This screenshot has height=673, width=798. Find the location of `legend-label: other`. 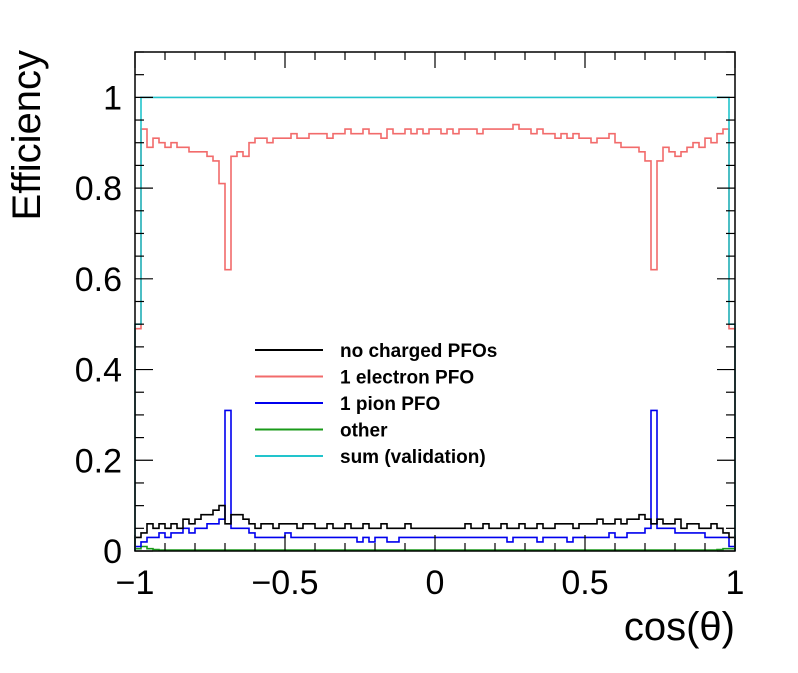

legend-label: other is located at coordinates (364, 431).